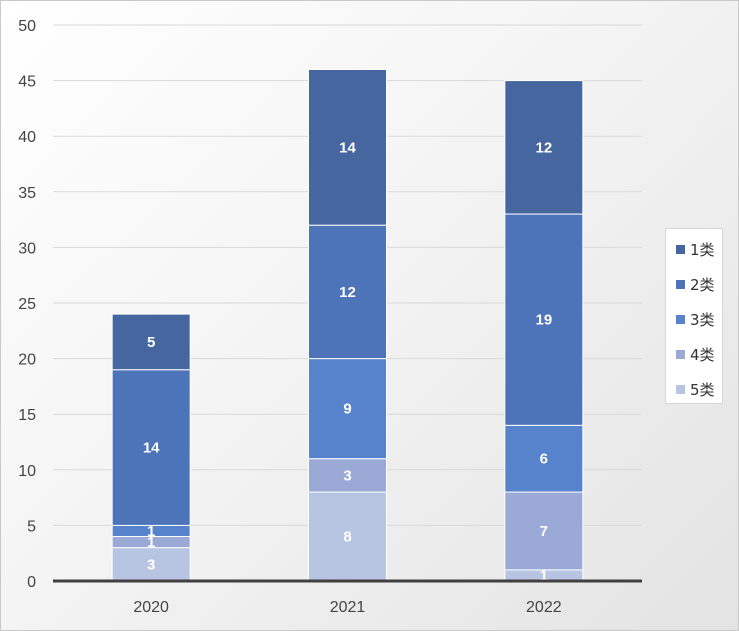 Image resolution: width=739 pixels, height=631 pixels. I want to click on y-tick-label: 50, so click(27, 26).